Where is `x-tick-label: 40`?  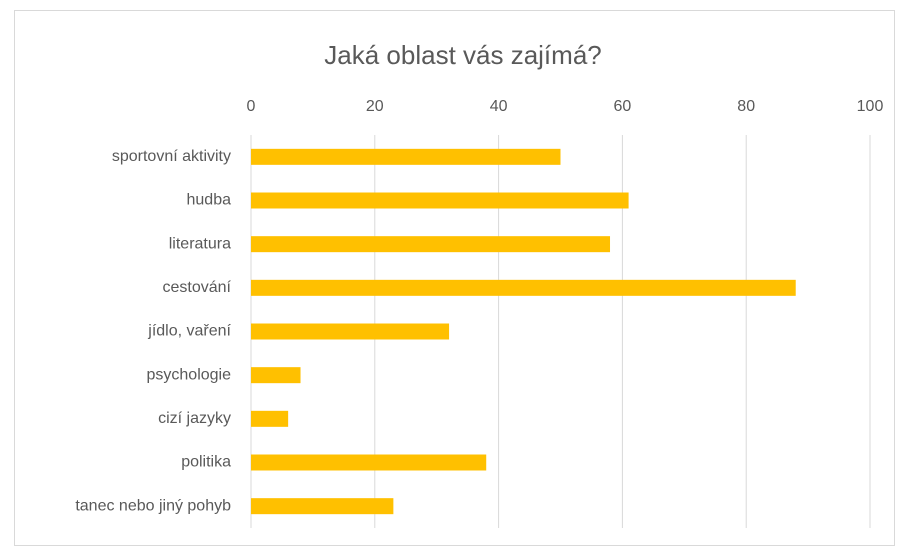 x-tick-label: 40 is located at coordinates (499, 106).